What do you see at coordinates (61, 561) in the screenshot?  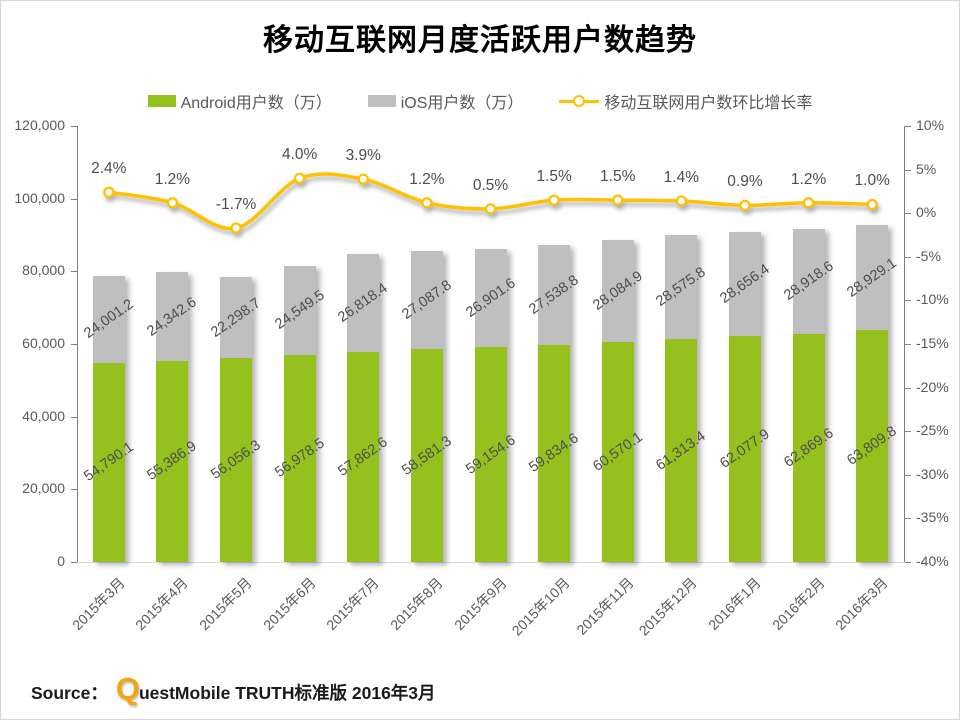 I see `left-axis-tick-label: 0` at bounding box center [61, 561].